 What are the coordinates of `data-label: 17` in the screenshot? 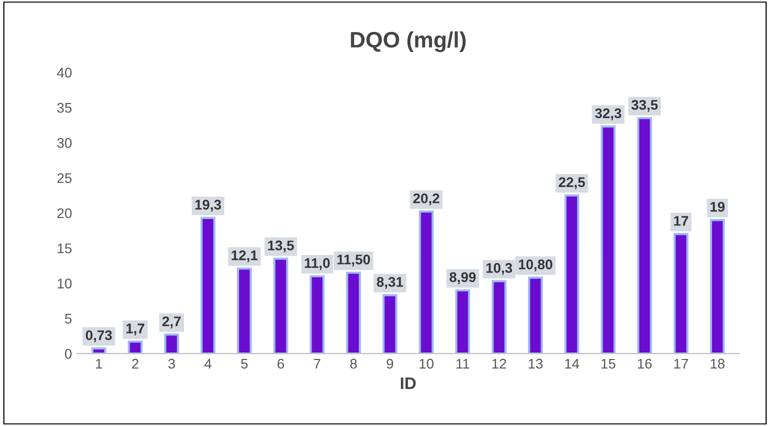 It's located at (681, 221).